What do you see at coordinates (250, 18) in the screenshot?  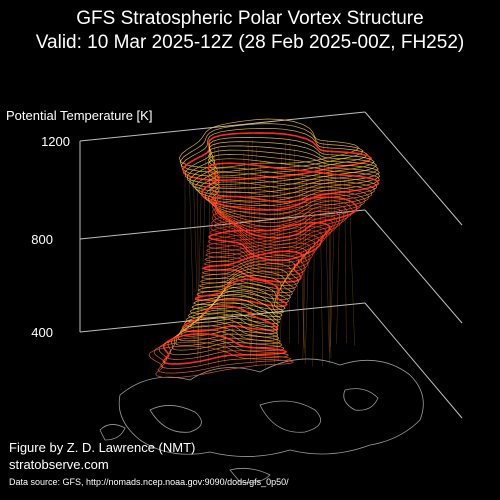 I see `figure-title: GFS Stratospheric Polar Vortex Structure` at bounding box center [250, 18].